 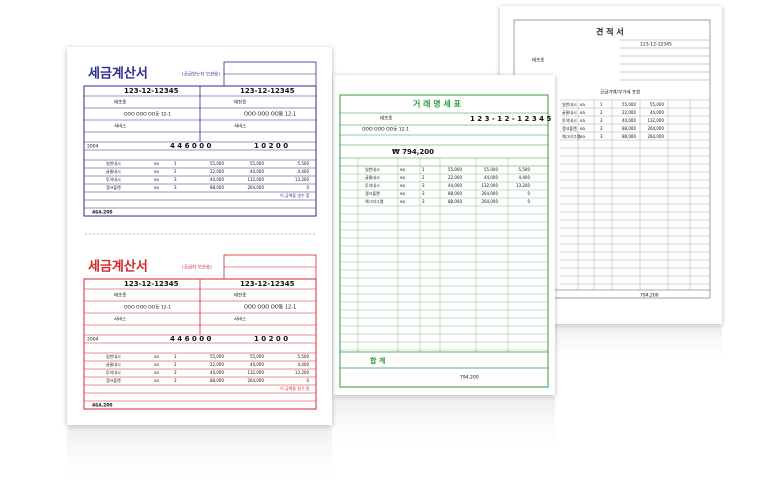 What do you see at coordinates (610, 32) in the screenshot?
I see `estimate-title: 견 적 서` at bounding box center [610, 32].